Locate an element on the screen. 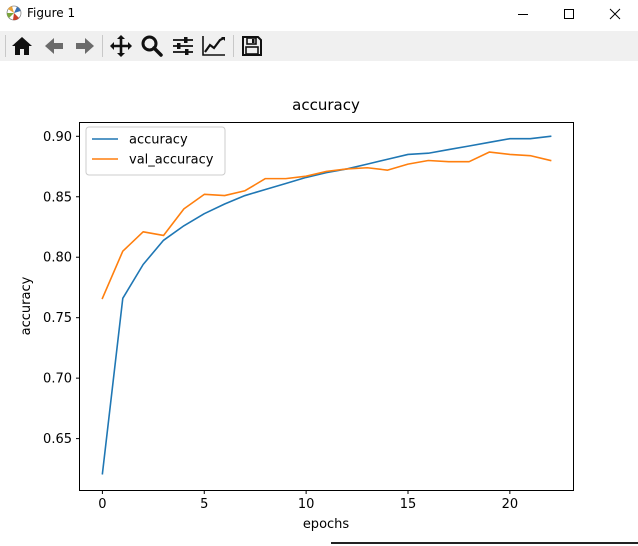 Image resolution: width=638 pixels, height=546 pixels. zoom-button is located at coordinates (152, 46).